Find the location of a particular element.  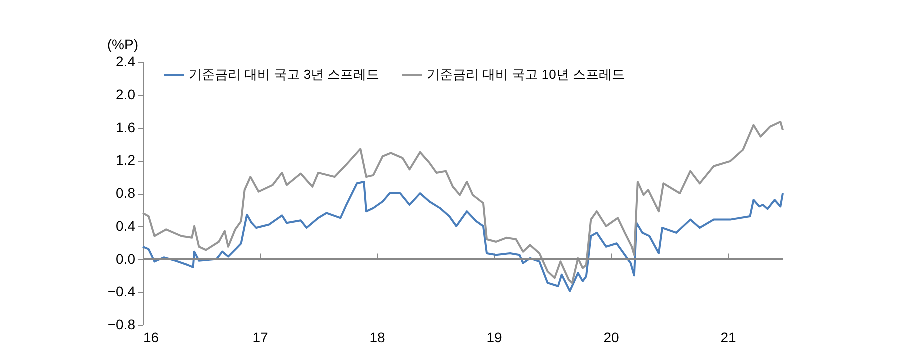

y-tick-label: 0.0 is located at coordinates (126, 258).